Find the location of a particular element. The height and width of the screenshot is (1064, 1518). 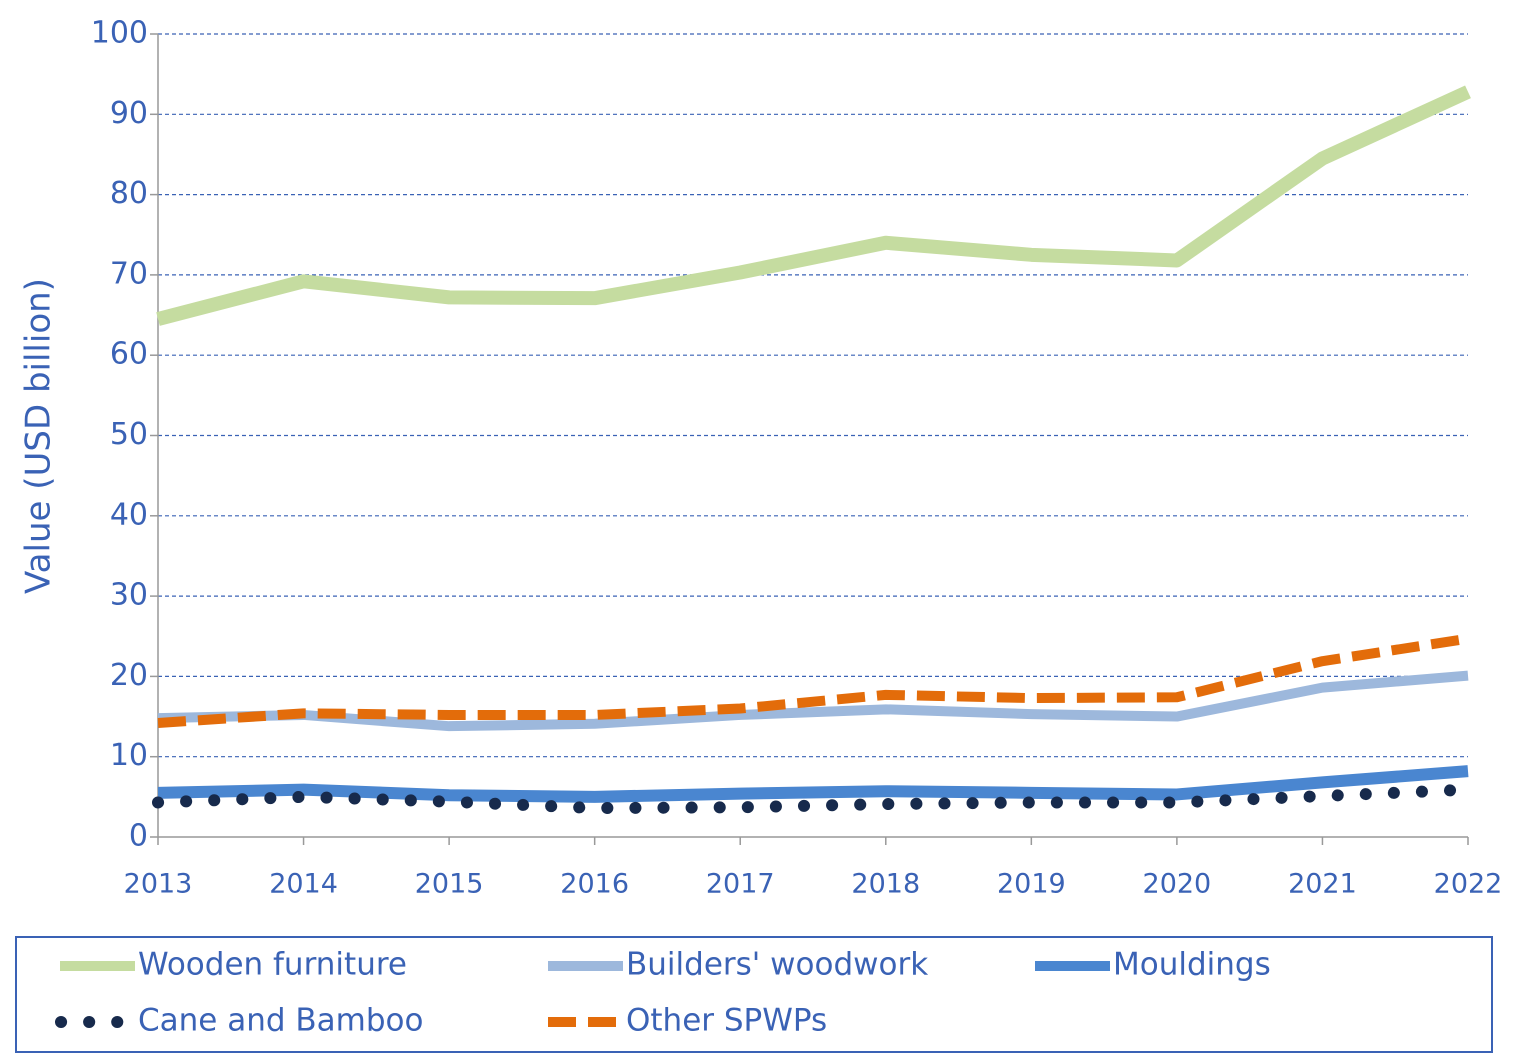

legend-label: Cane and Bamboo is located at coordinates (280, 1021).